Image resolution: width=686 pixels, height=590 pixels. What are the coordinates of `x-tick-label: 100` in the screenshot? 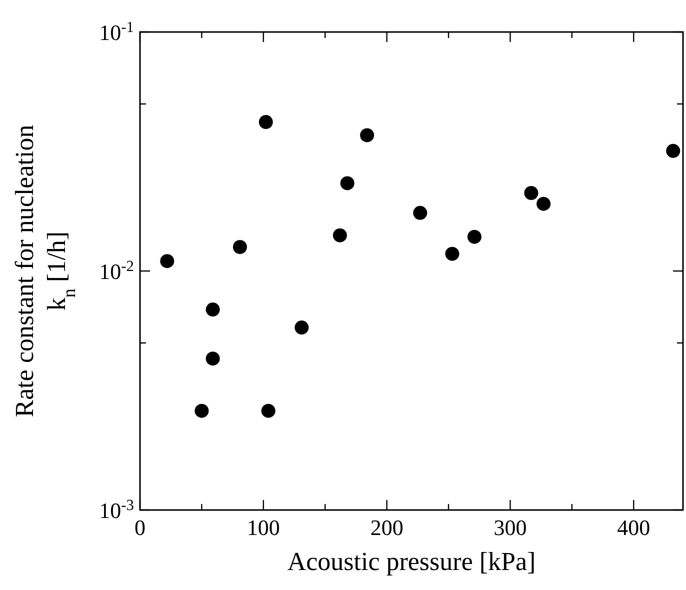 It's located at (263, 527).